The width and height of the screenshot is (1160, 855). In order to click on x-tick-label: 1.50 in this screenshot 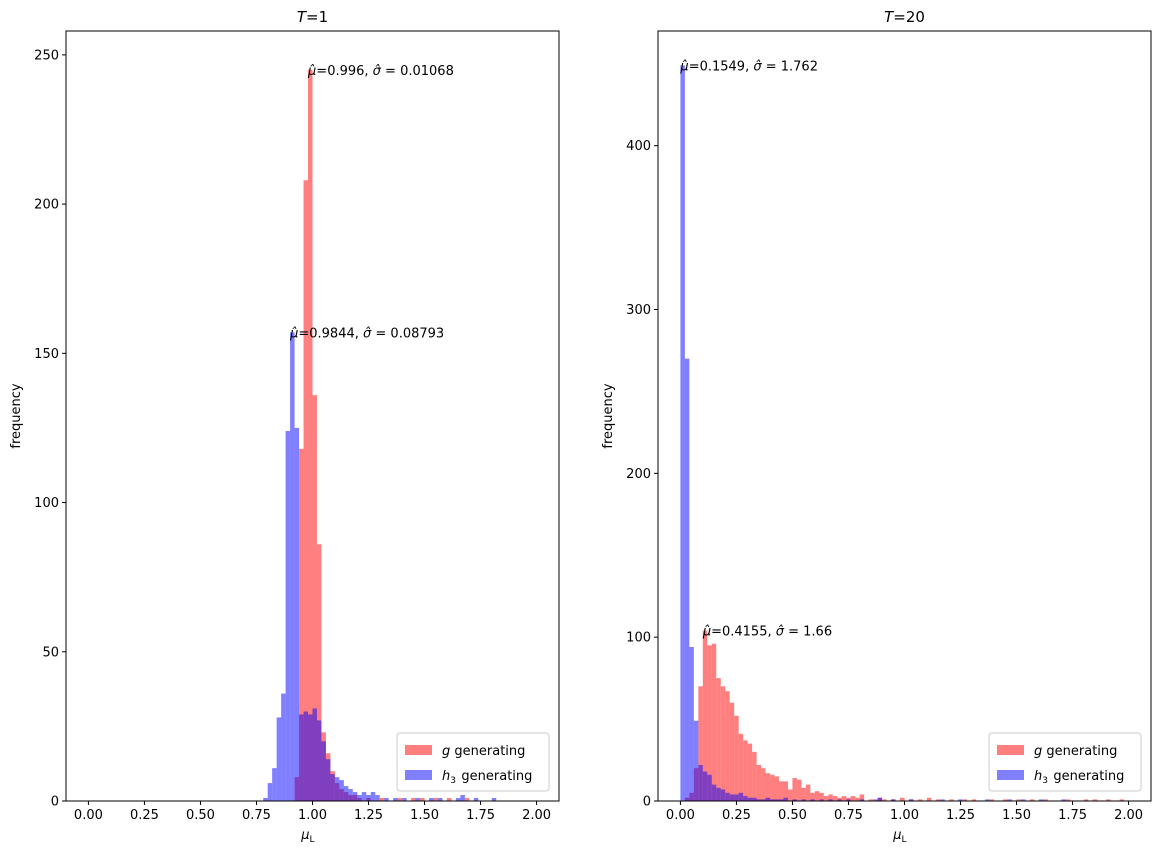, I will do `click(1016, 815)`.